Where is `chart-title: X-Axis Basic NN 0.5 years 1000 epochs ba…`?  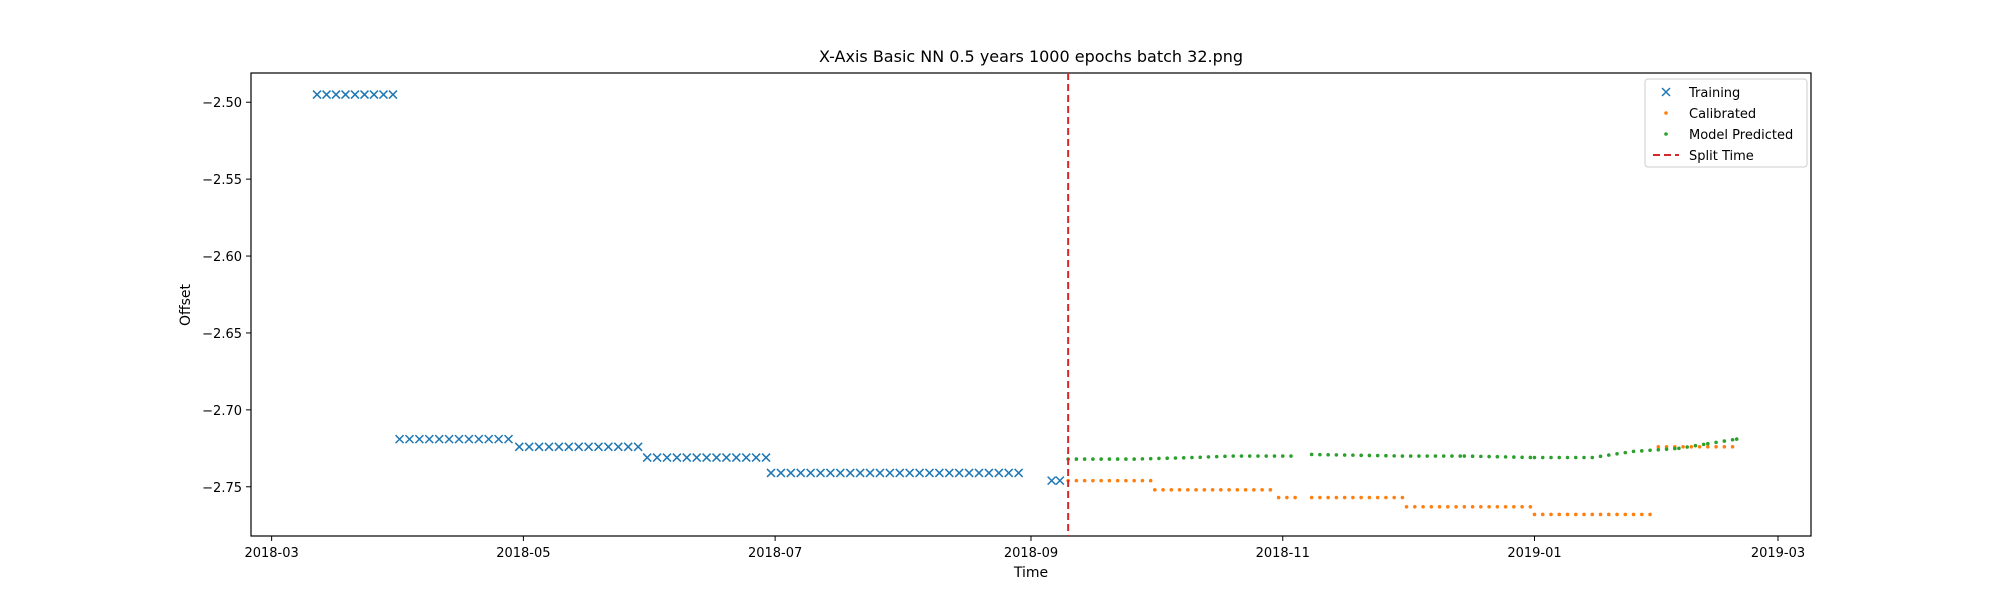
chart-title: X-Axis Basic NN 0.5 years 1000 epochs ba… is located at coordinates (1031, 56).